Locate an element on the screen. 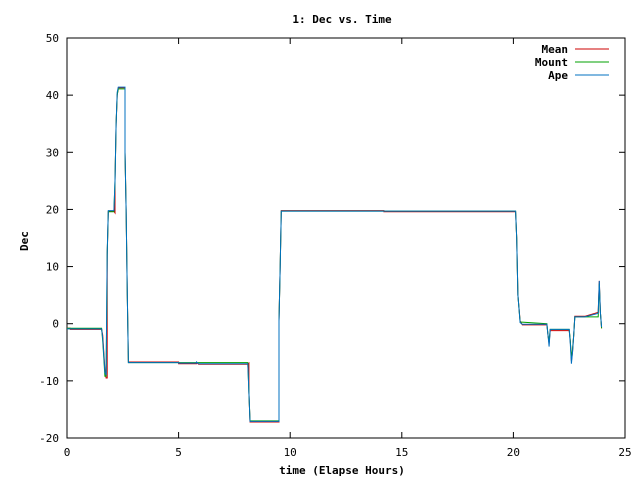  legend-label-mount: Mount is located at coordinates (551, 62).